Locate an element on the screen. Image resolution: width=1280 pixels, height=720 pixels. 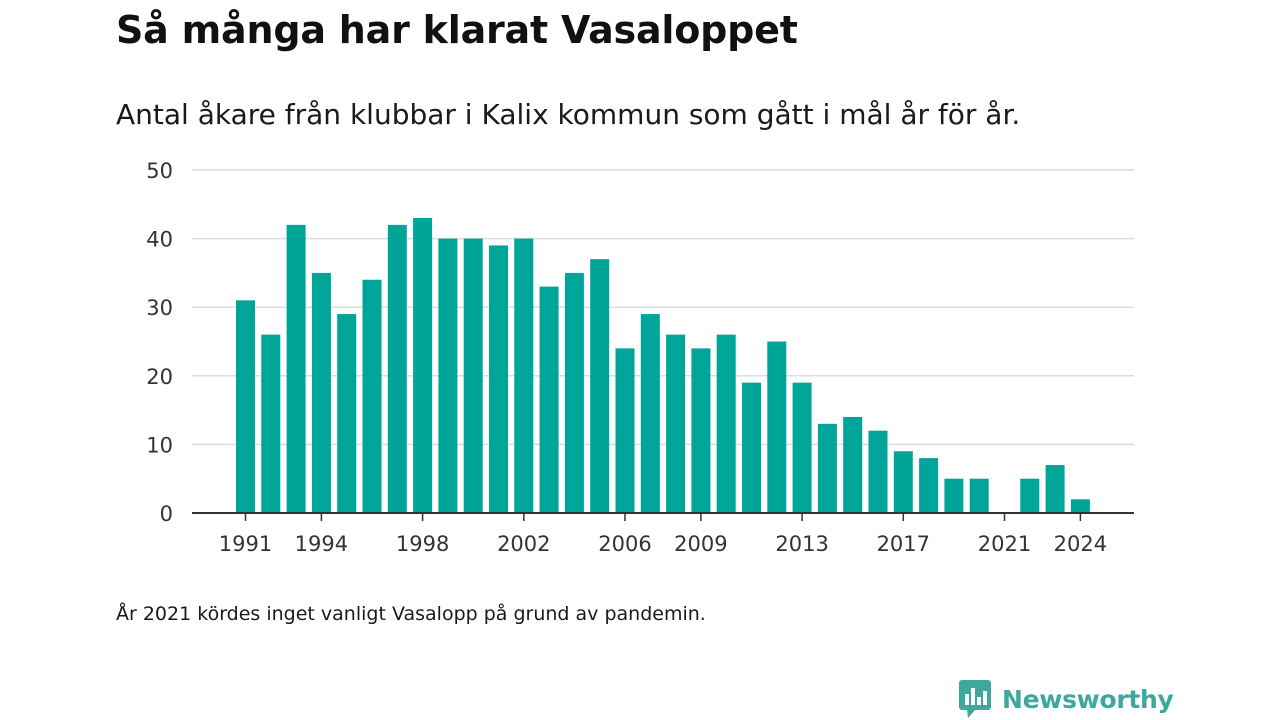
y-tick-label: 10 is located at coordinates (159, 445).